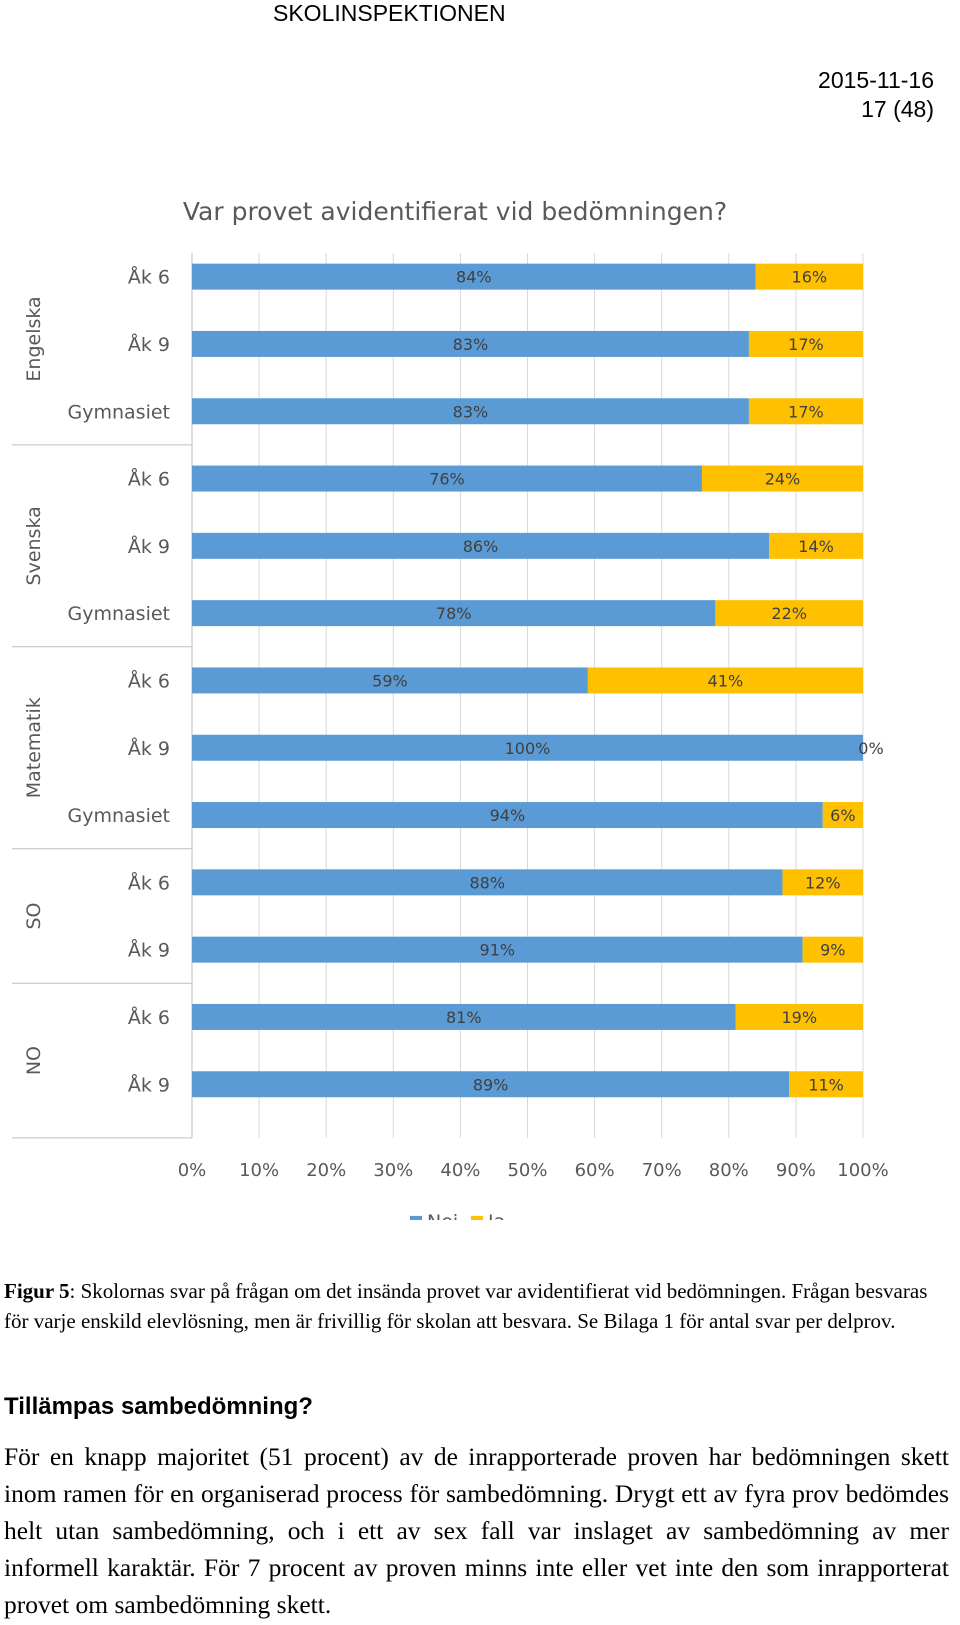  What do you see at coordinates (897, 109) in the screenshot?
I see `page-number: 17 (48)` at bounding box center [897, 109].